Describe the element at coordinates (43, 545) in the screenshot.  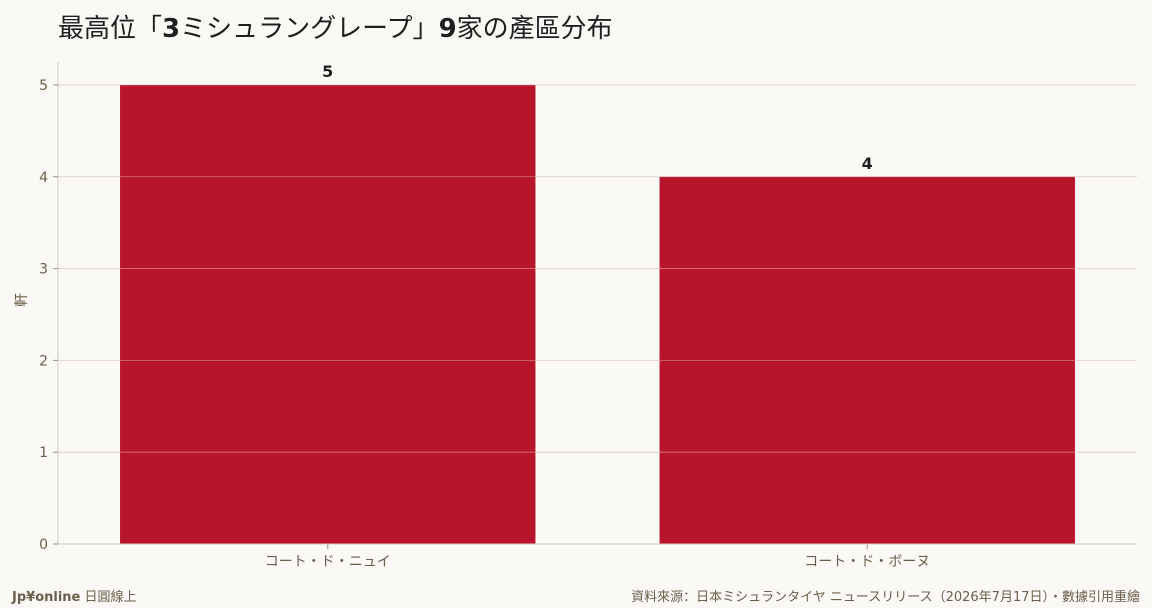
I see `y-tick-label: 0` at that location.